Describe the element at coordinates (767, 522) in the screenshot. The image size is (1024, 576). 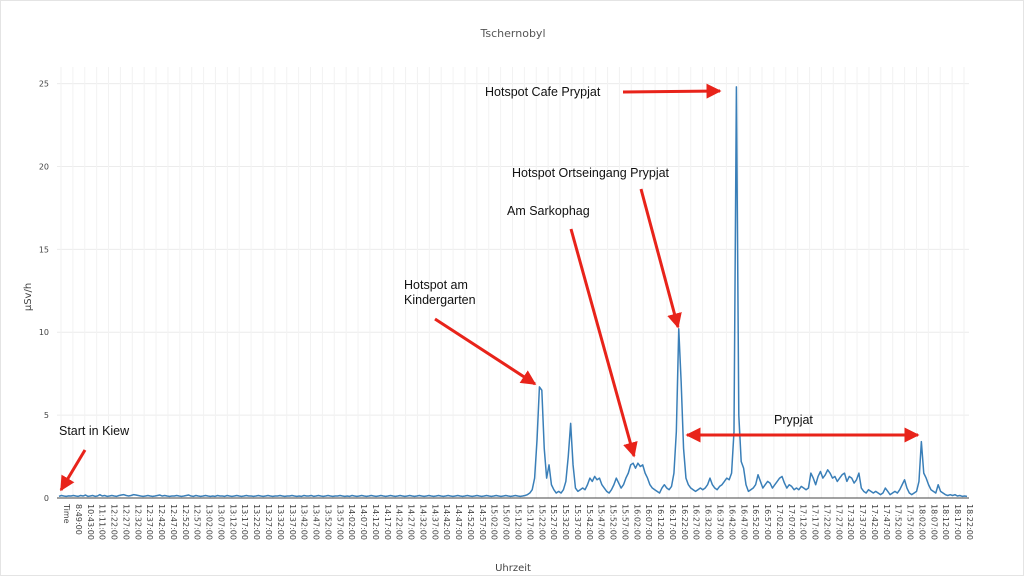
I see `x-tick-label: 16:57:00` at that location.